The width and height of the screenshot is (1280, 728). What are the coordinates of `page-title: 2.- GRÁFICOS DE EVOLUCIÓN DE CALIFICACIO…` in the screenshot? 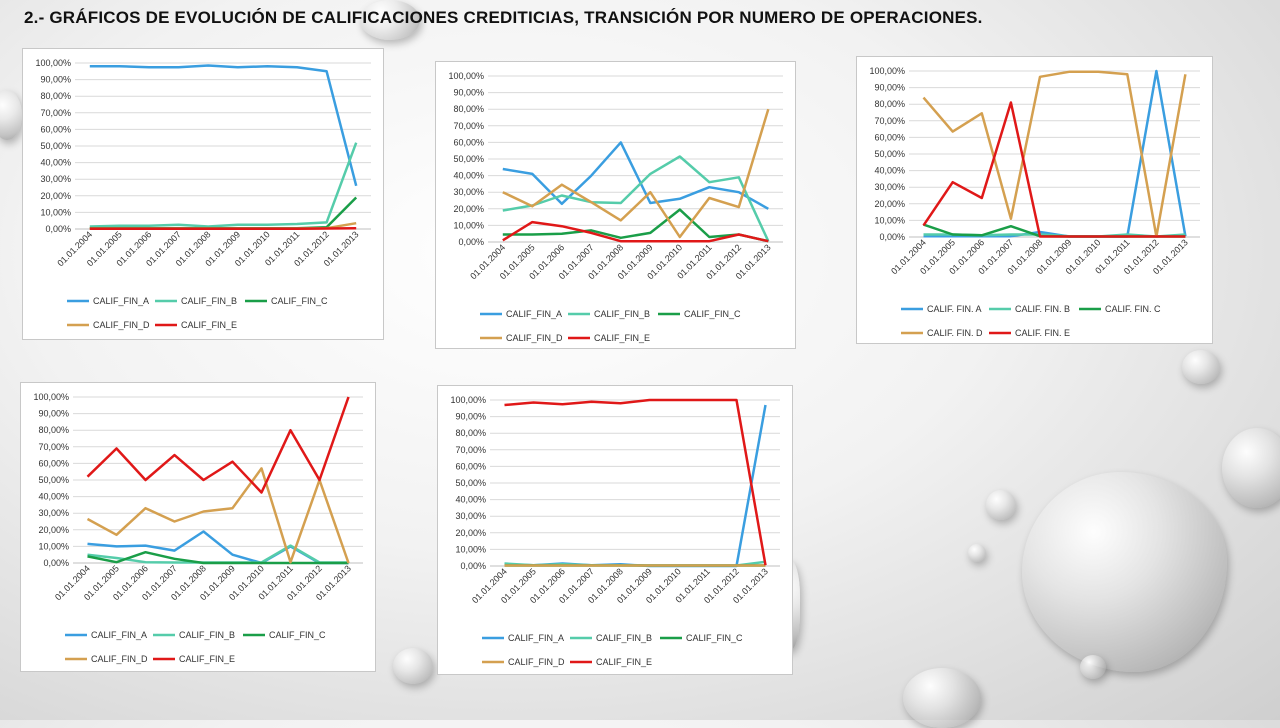 It's located at (503, 17).